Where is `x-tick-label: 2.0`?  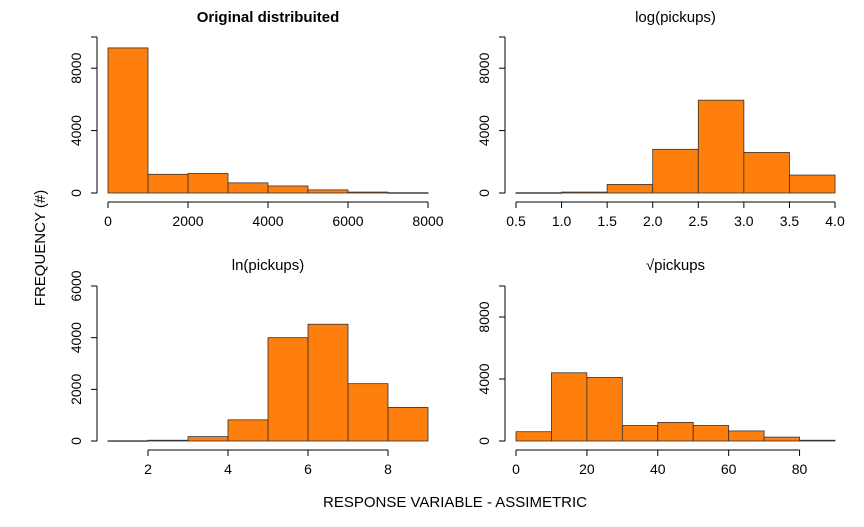
x-tick-label: 2.0 is located at coordinates (653, 221).